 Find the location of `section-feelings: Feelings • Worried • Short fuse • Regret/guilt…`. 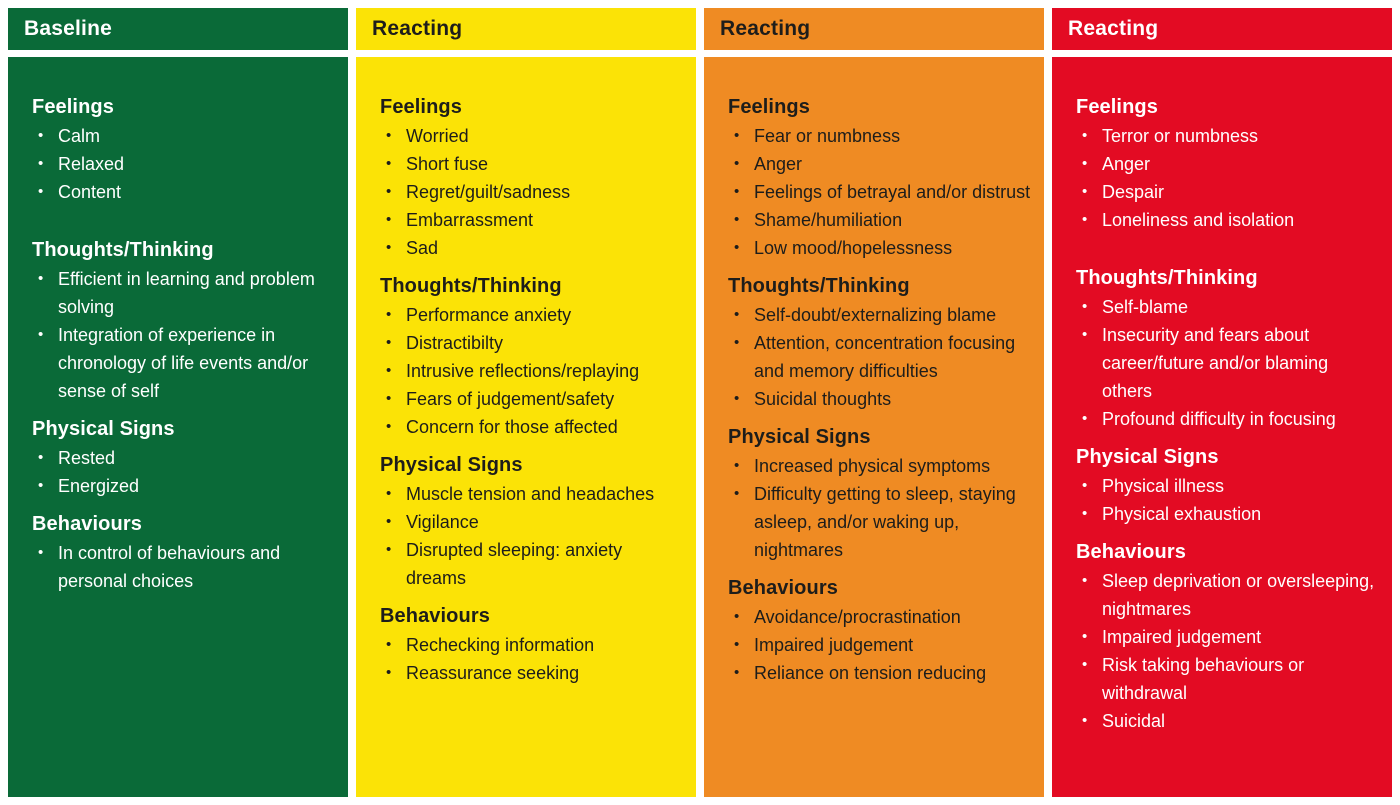

section-feelings: Feelings • Worried • Short fuse • Regret/guilt… is located at coordinates (533, 177).